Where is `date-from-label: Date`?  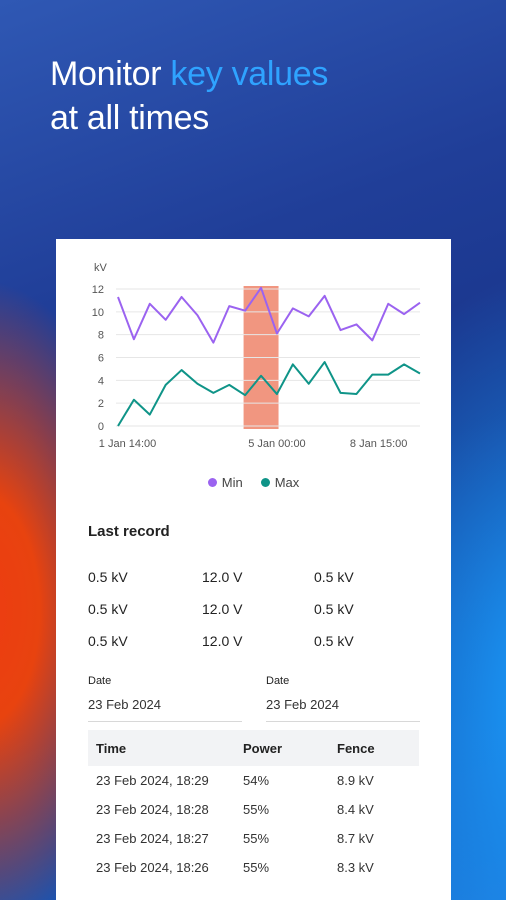 date-from-label: Date is located at coordinates (100, 681).